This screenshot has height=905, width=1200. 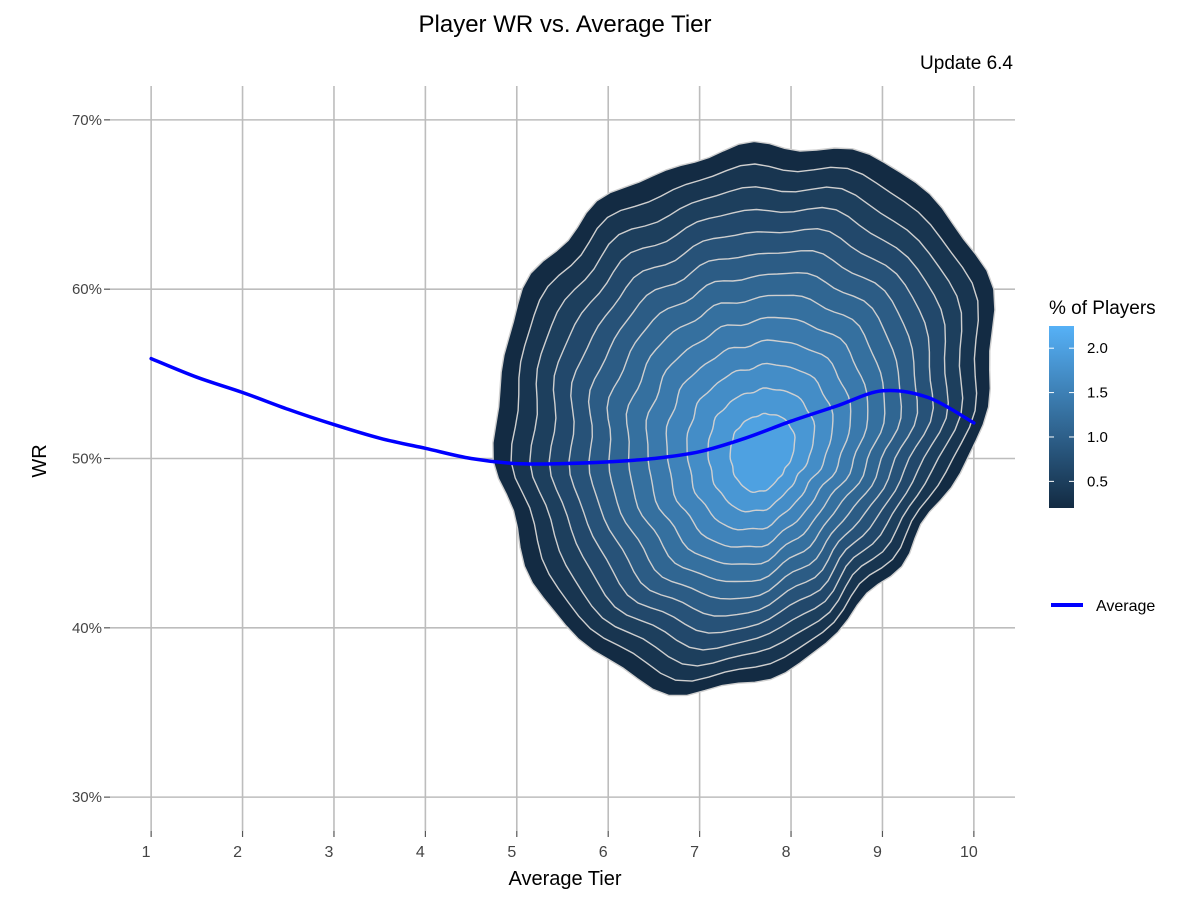 I want to click on y-tick-label: 60%, so click(x=87, y=289).